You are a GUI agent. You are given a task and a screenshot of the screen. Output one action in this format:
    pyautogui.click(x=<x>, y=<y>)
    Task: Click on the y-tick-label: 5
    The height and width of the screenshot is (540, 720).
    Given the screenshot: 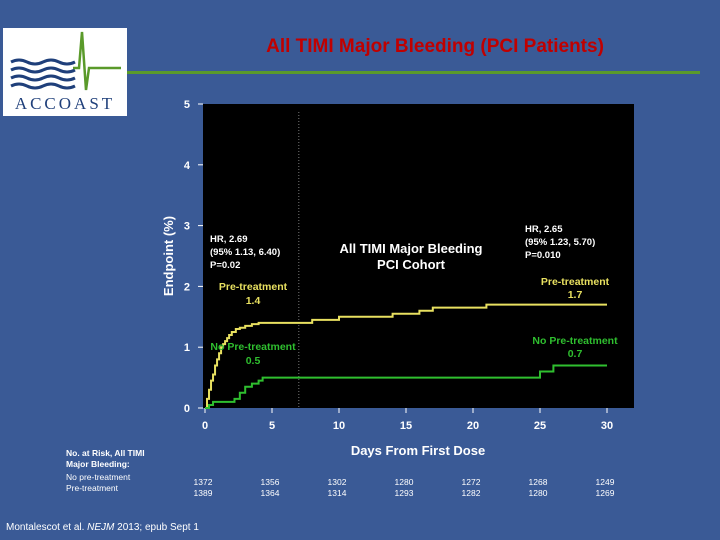 What is the action you would take?
    pyautogui.click(x=187, y=105)
    